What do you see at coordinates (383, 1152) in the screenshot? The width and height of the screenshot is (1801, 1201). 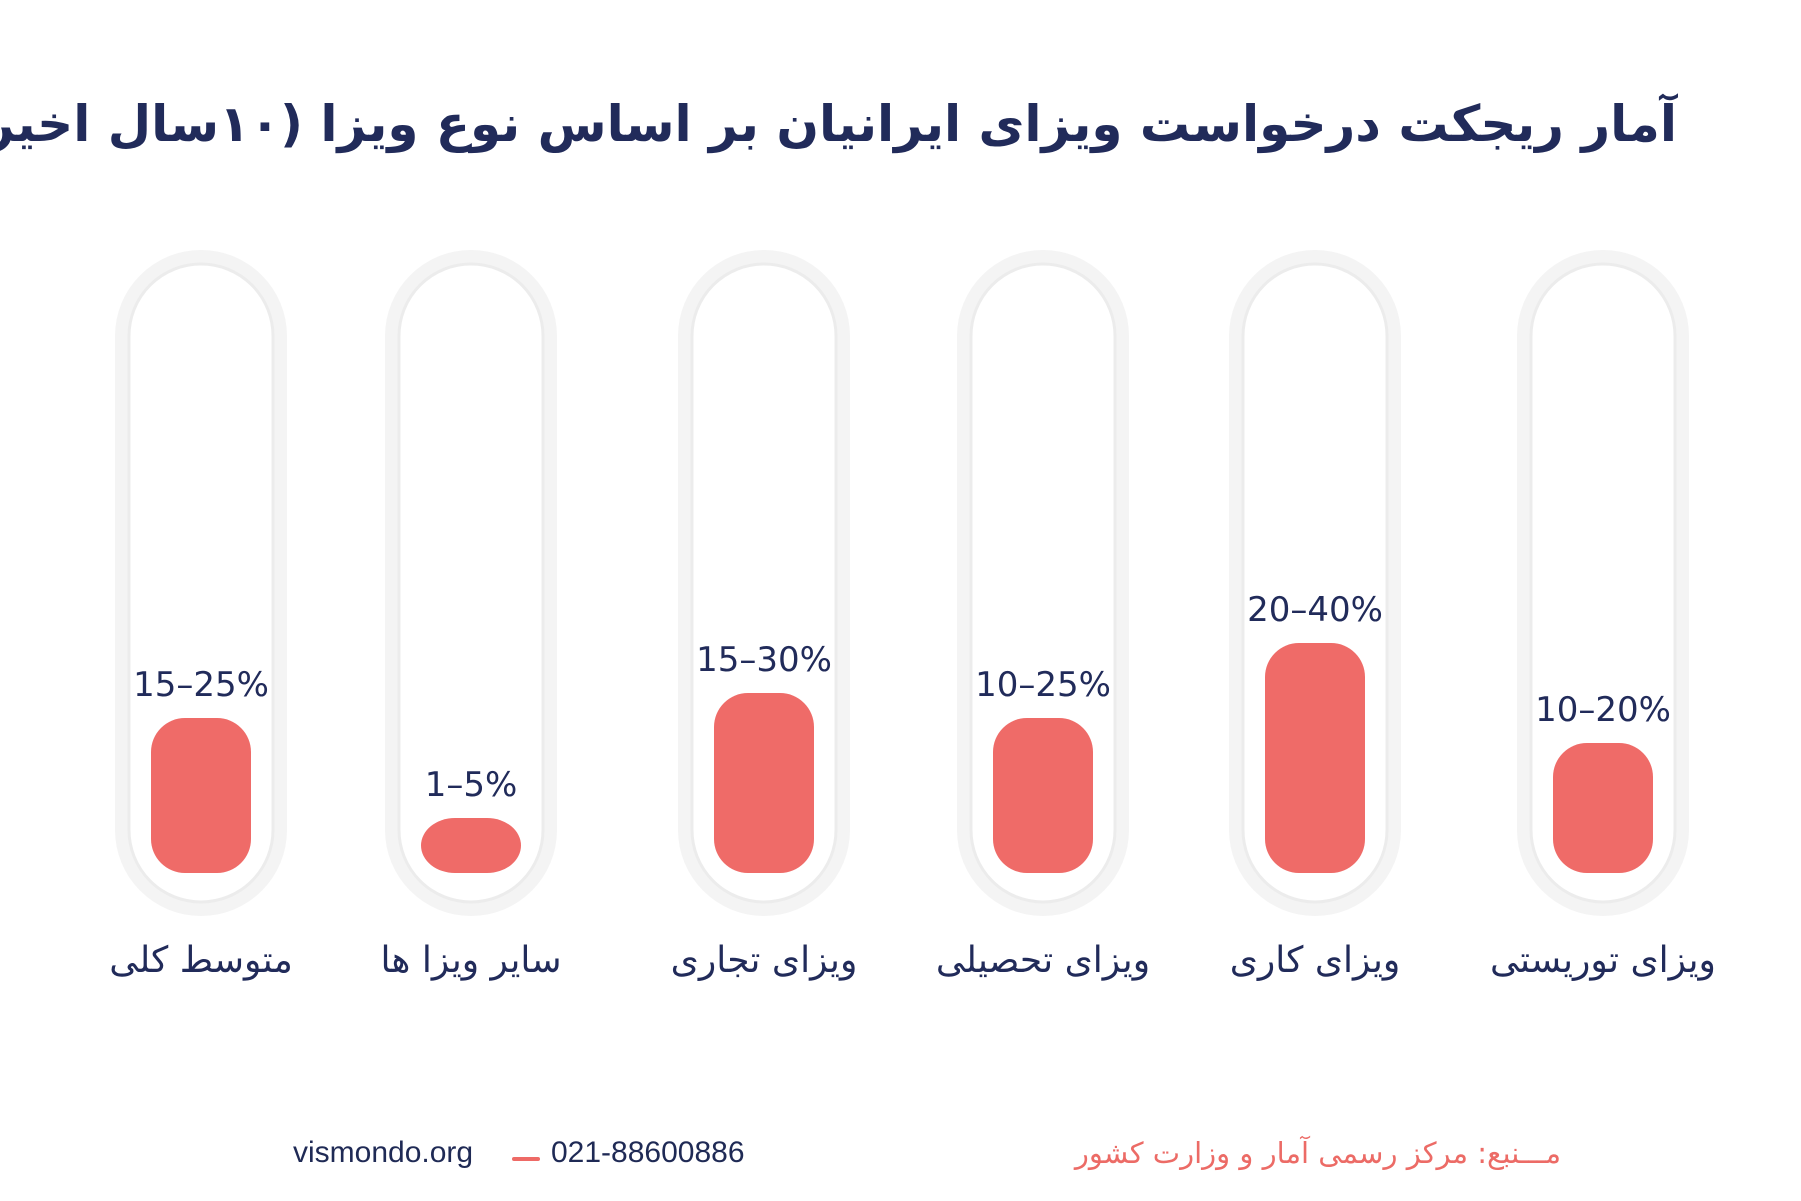 I see `website-link: vismondo.org` at bounding box center [383, 1152].